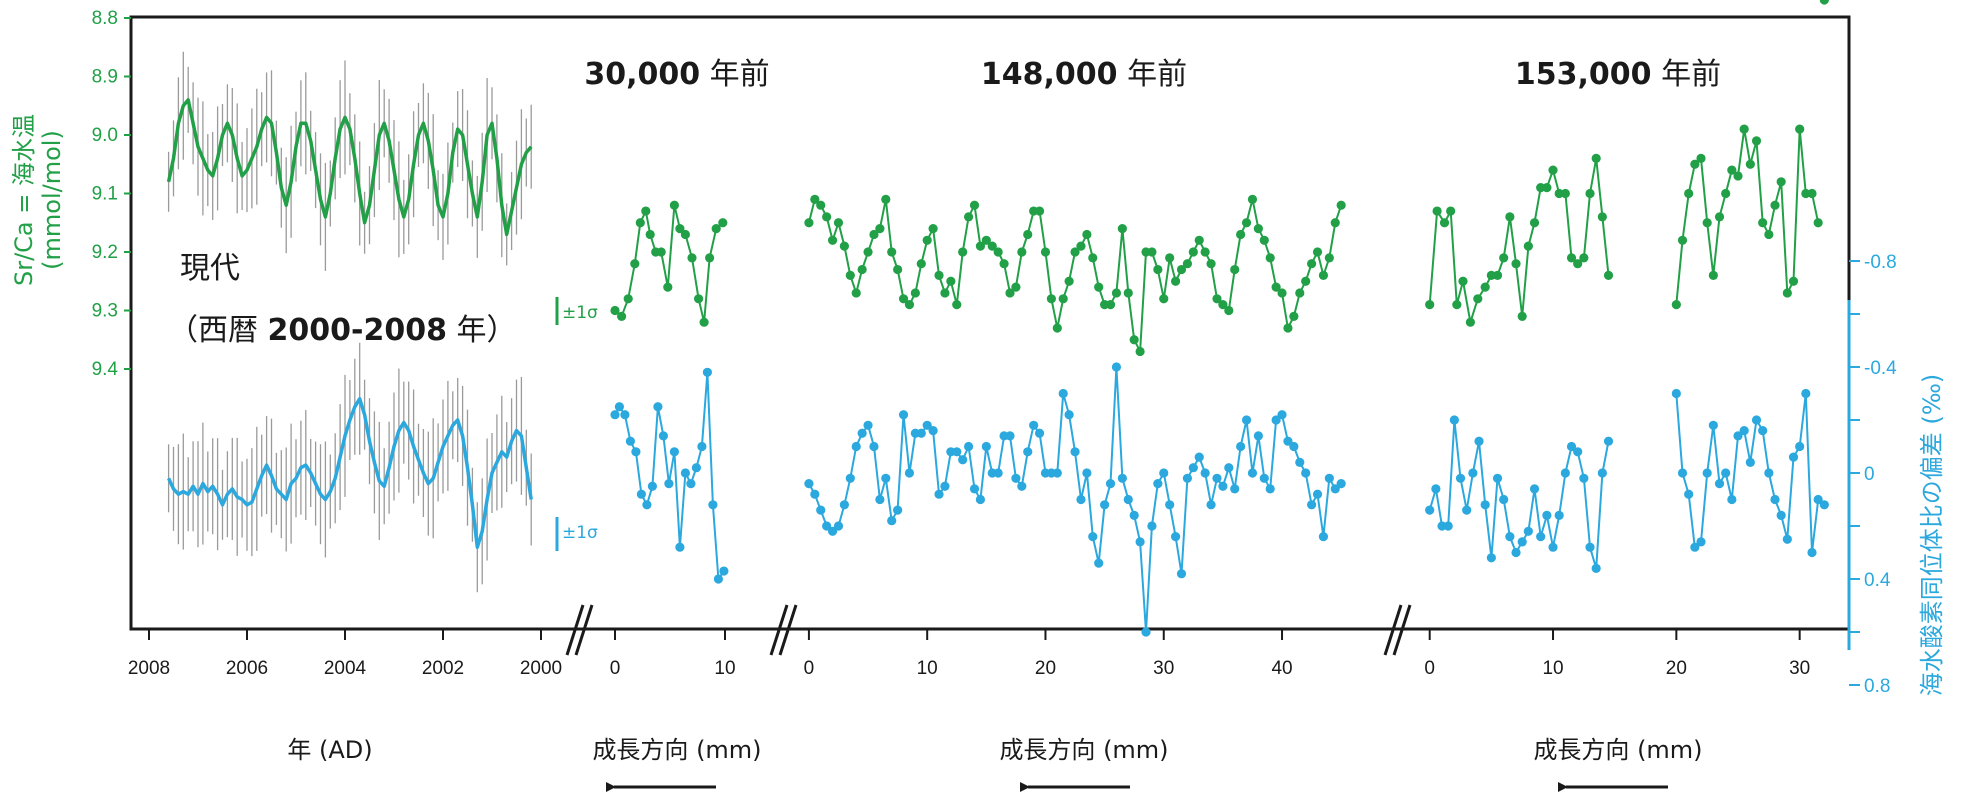 The height and width of the screenshot is (806, 1964). I want to click on right-tick-label: 0.4, so click(1877, 580).